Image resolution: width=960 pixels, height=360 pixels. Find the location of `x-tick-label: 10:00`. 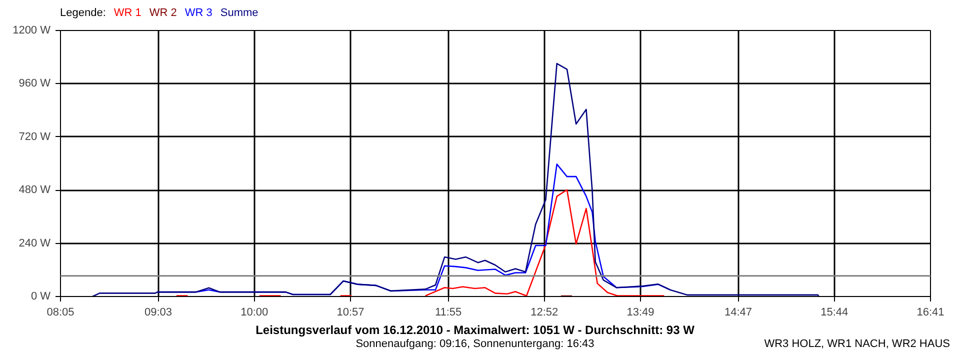

x-tick-label: 10:00 is located at coordinates (254, 312).